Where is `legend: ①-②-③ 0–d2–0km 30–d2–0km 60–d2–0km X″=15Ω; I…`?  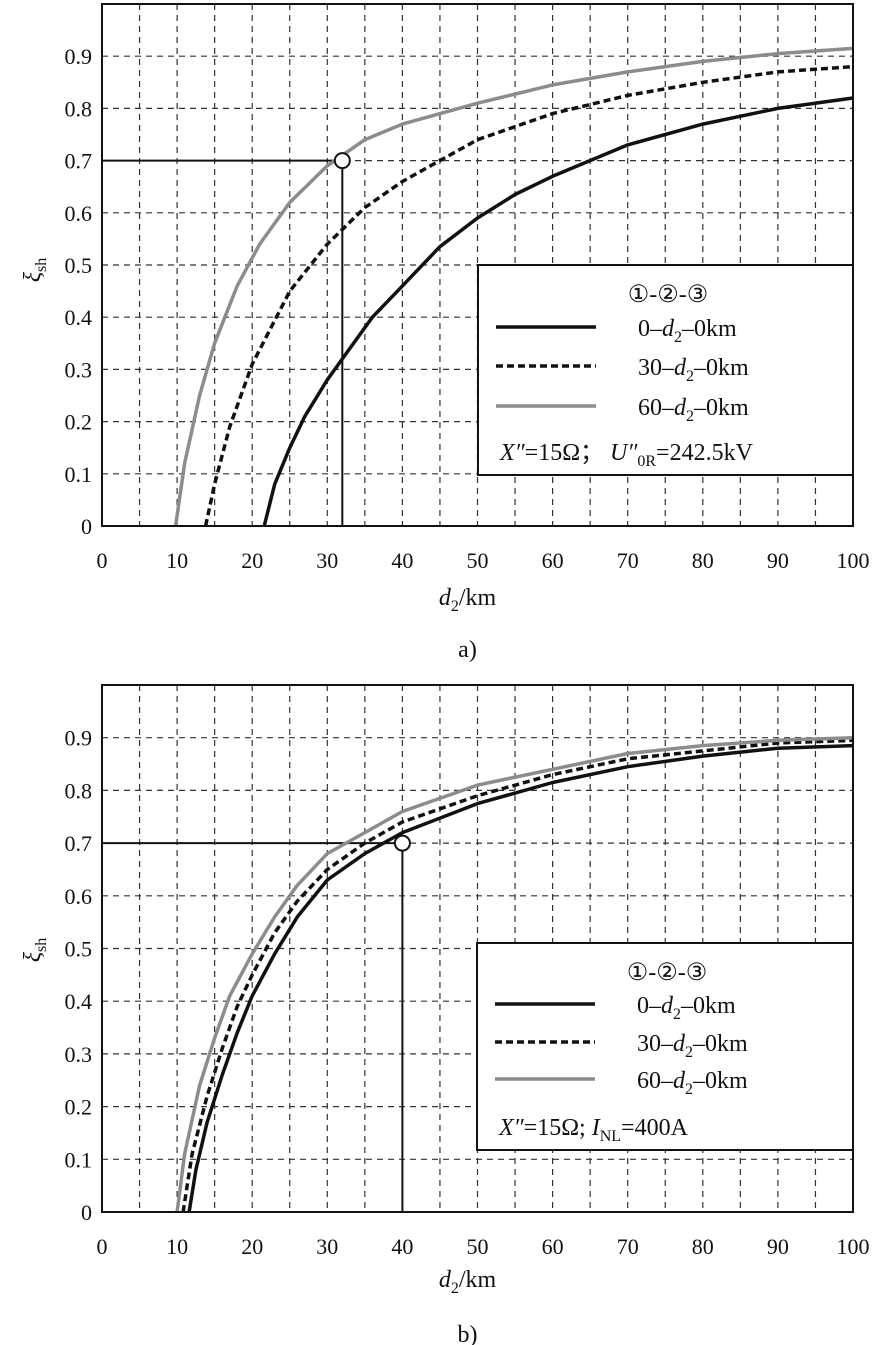
legend: ①-②-③ 0–d2–0km 30–d2–0km 60–d2–0km X″=15Ω; I… is located at coordinates (665, 1046).